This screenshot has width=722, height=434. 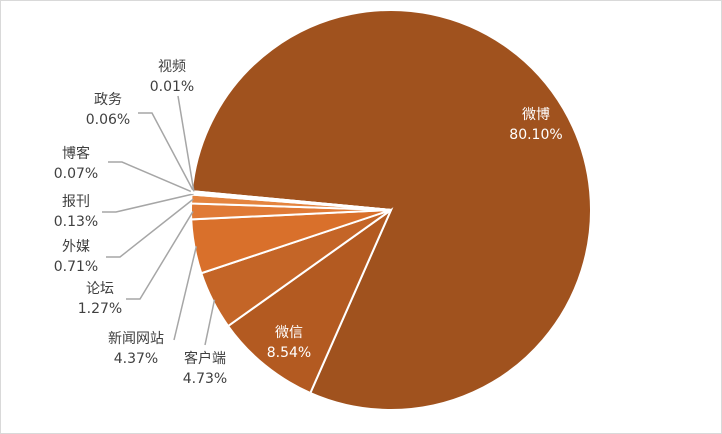 What do you see at coordinates (108, 120) in the screenshot?
I see `value-label: 0.06%` at bounding box center [108, 120].